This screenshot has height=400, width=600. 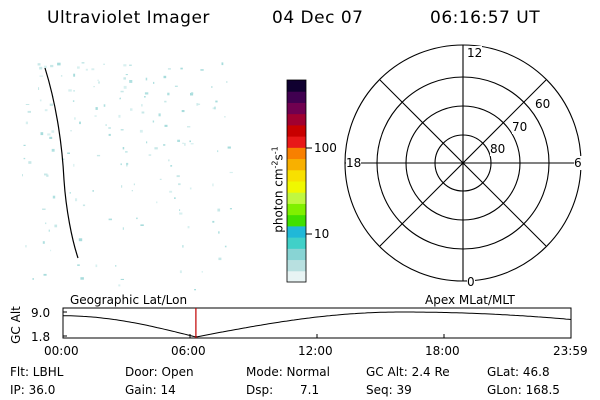 What do you see at coordinates (159, 372) in the screenshot?
I see `info-door: Door: Open` at bounding box center [159, 372].